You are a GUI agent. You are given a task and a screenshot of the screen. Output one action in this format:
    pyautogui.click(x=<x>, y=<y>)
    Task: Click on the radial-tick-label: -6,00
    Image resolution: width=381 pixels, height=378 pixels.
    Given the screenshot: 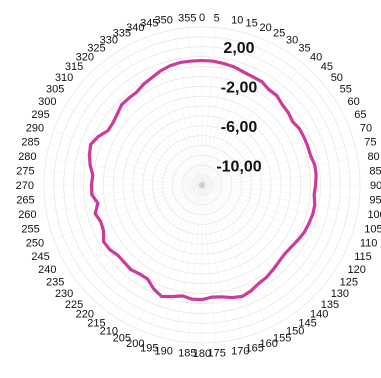 What is the action you would take?
    pyautogui.click(x=239, y=127)
    